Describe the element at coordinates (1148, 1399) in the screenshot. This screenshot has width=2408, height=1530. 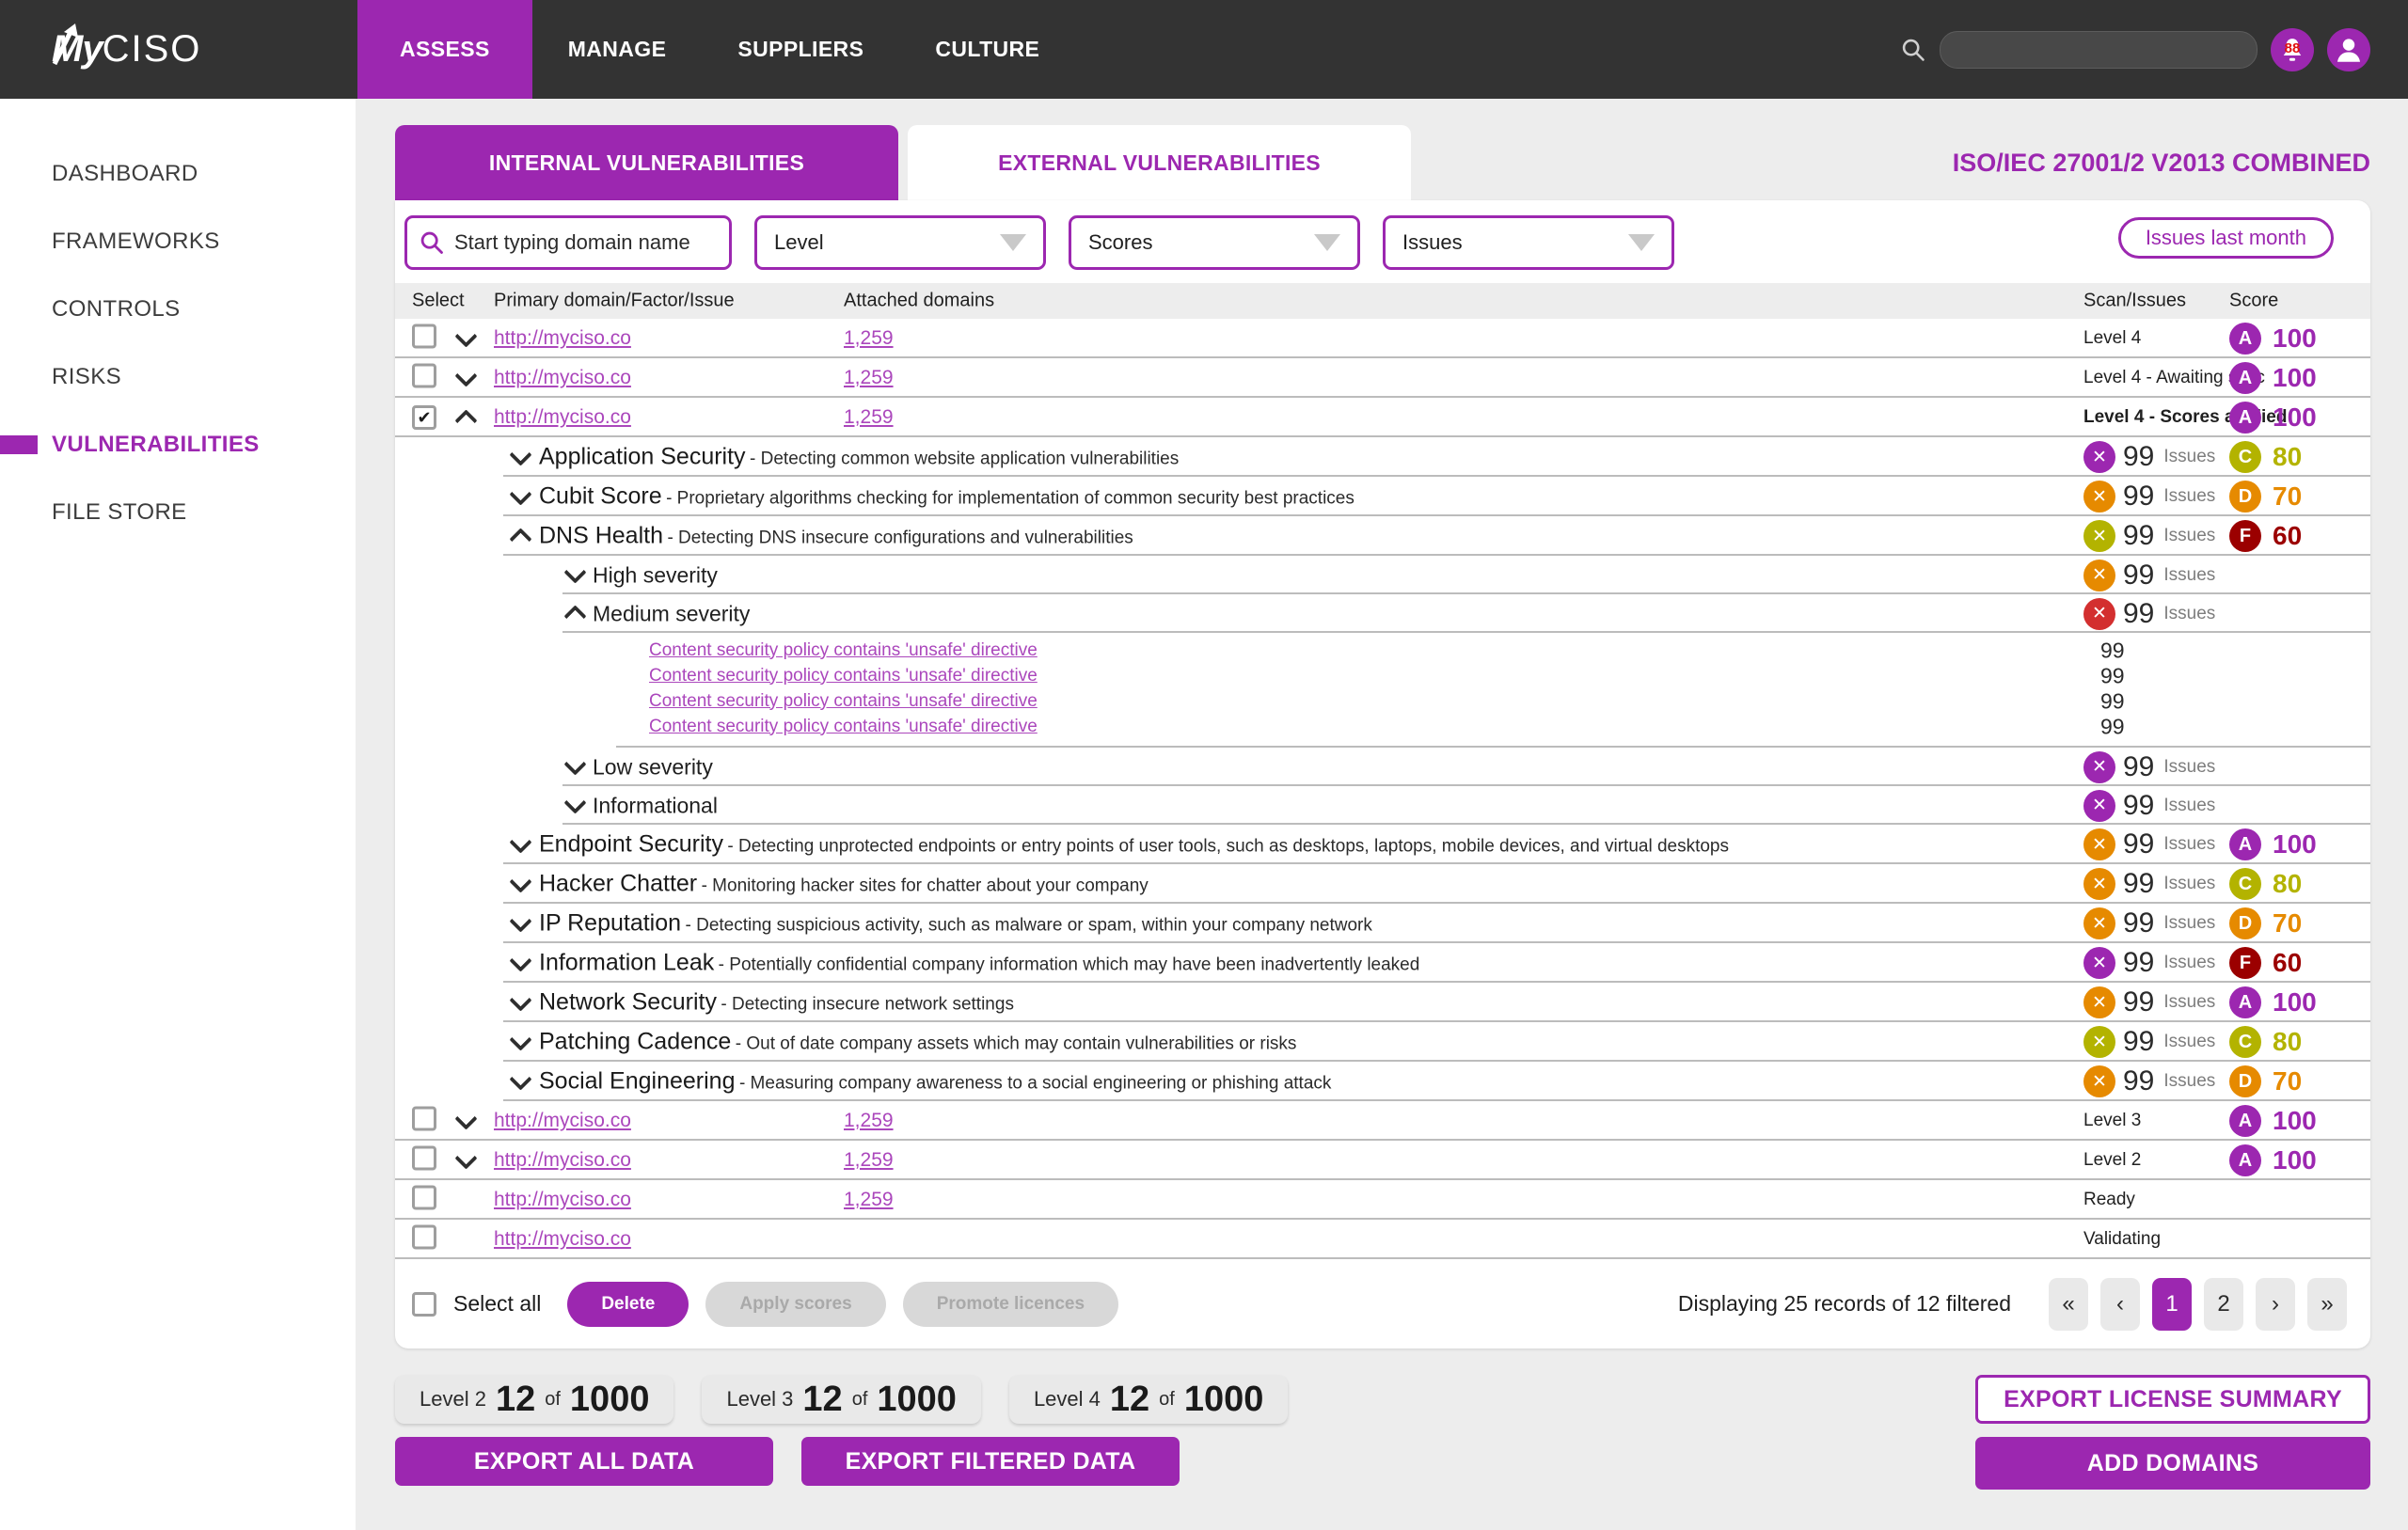
I see `level-4-stat: Level 4 12 of 1000` at that location.